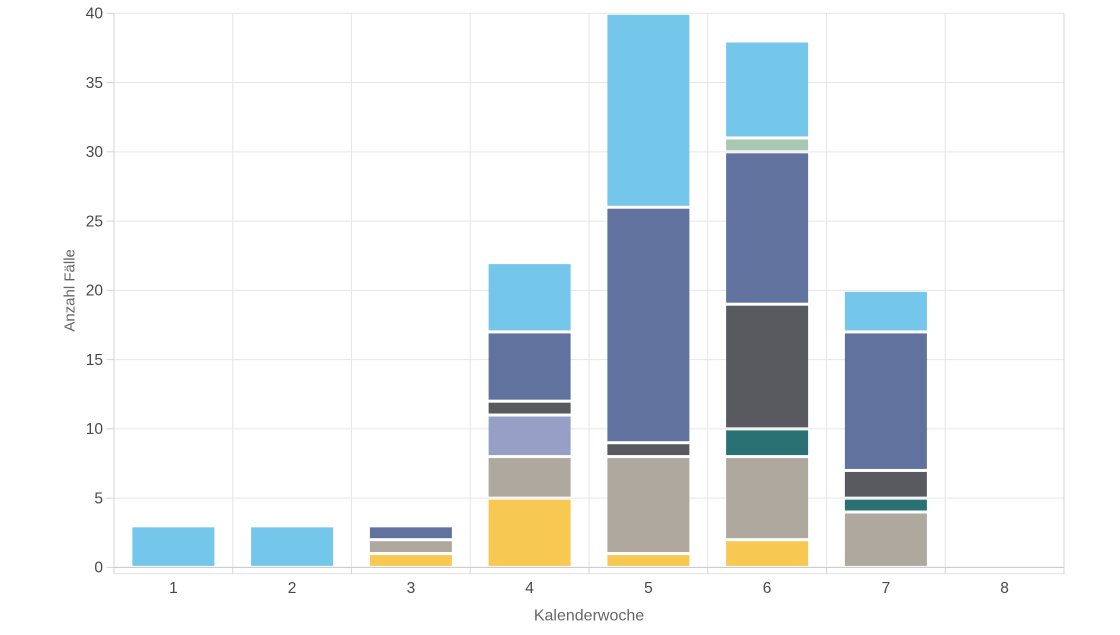  What do you see at coordinates (95, 291) in the screenshot?
I see `svg-text: 20` at bounding box center [95, 291].